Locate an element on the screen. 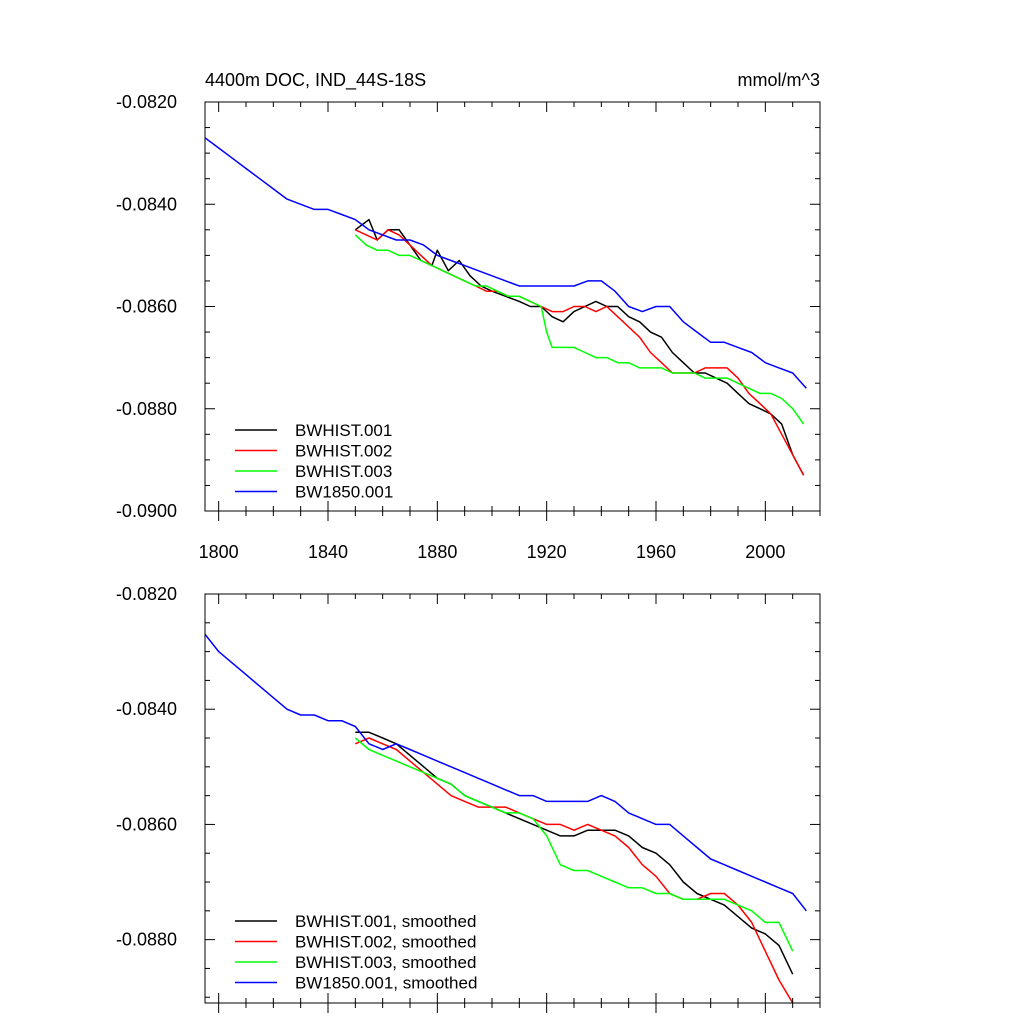 The height and width of the screenshot is (1024, 1024). bottom-legend-label-3: BWHIST.003, smoothed is located at coordinates (385, 962).